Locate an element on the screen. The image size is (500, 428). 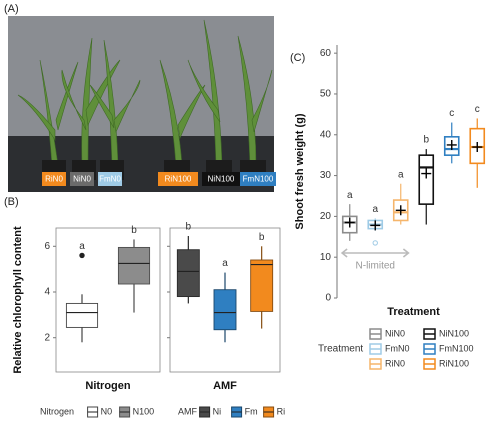
photo-label: FmN0 is located at coordinates (110, 179).